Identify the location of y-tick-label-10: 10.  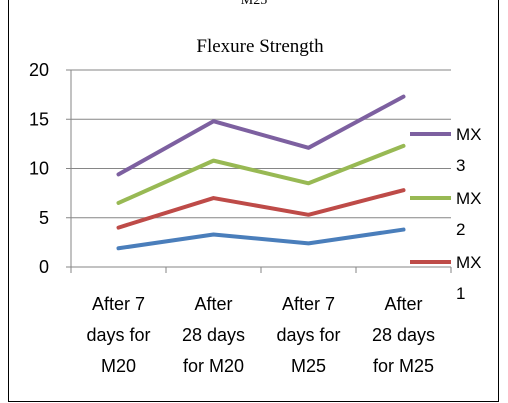
(39, 169).